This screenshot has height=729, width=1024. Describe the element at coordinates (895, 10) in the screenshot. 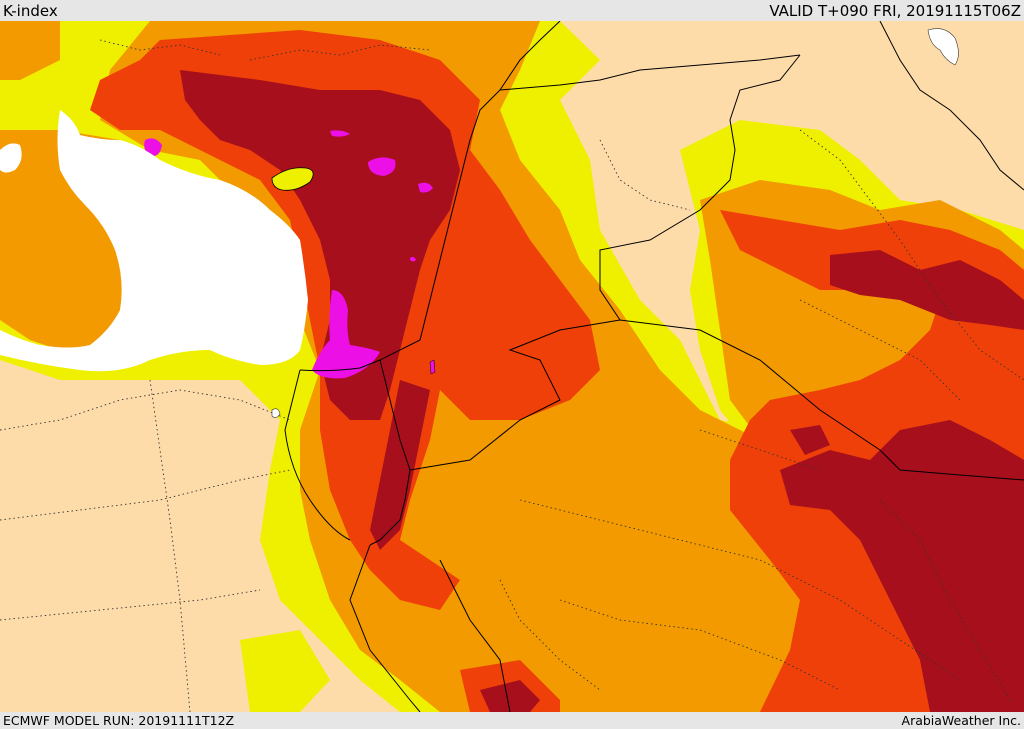

I see `valid-time: VALID T+090 FRI, 20191115T06Z` at that location.